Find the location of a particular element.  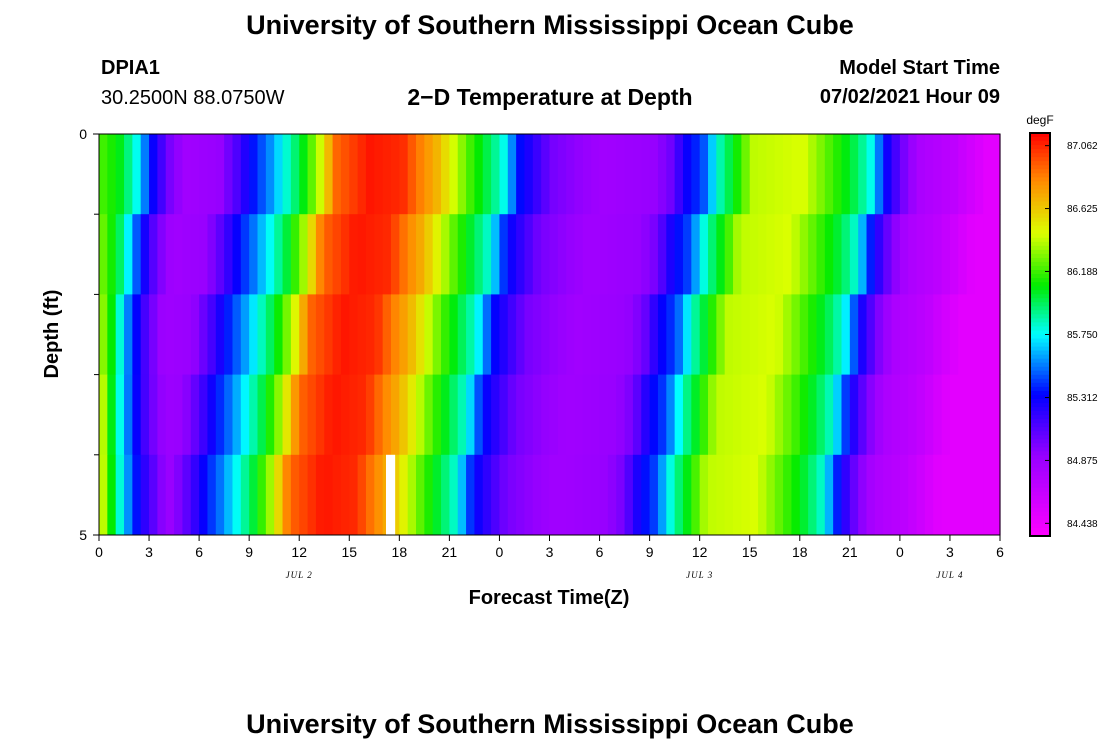

x-tick-label: 3 is located at coordinates (149, 552).